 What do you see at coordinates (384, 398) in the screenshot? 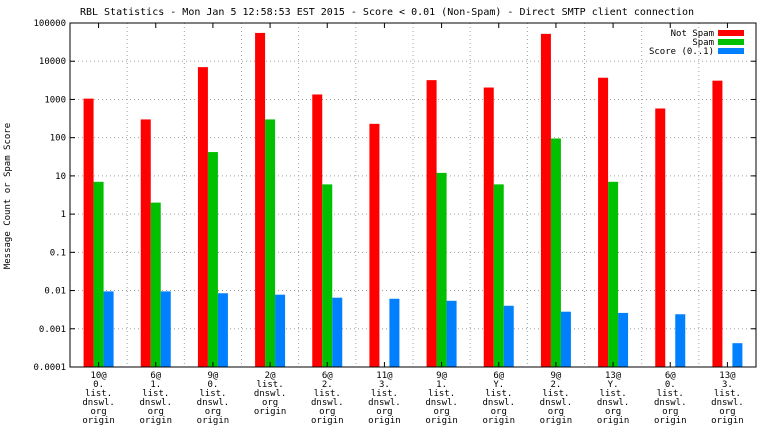
I see `x-tick-label: 11@ 3. list. dnswl. org origin` at bounding box center [384, 398].